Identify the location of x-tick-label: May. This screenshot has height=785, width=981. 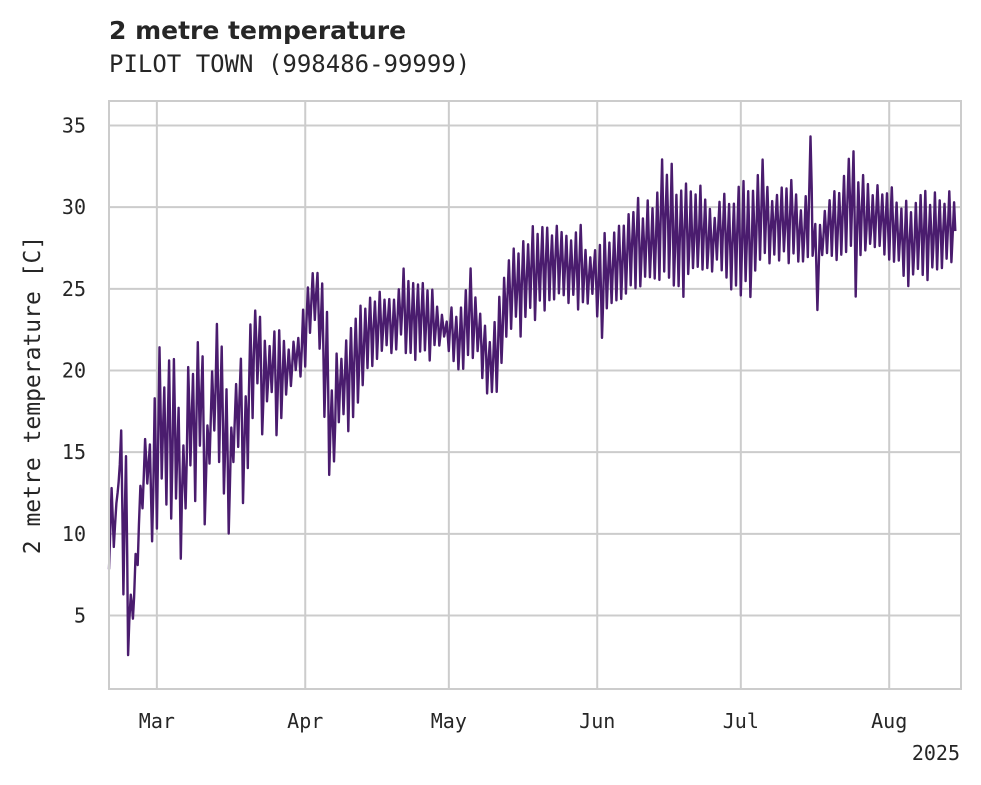
(449, 721).